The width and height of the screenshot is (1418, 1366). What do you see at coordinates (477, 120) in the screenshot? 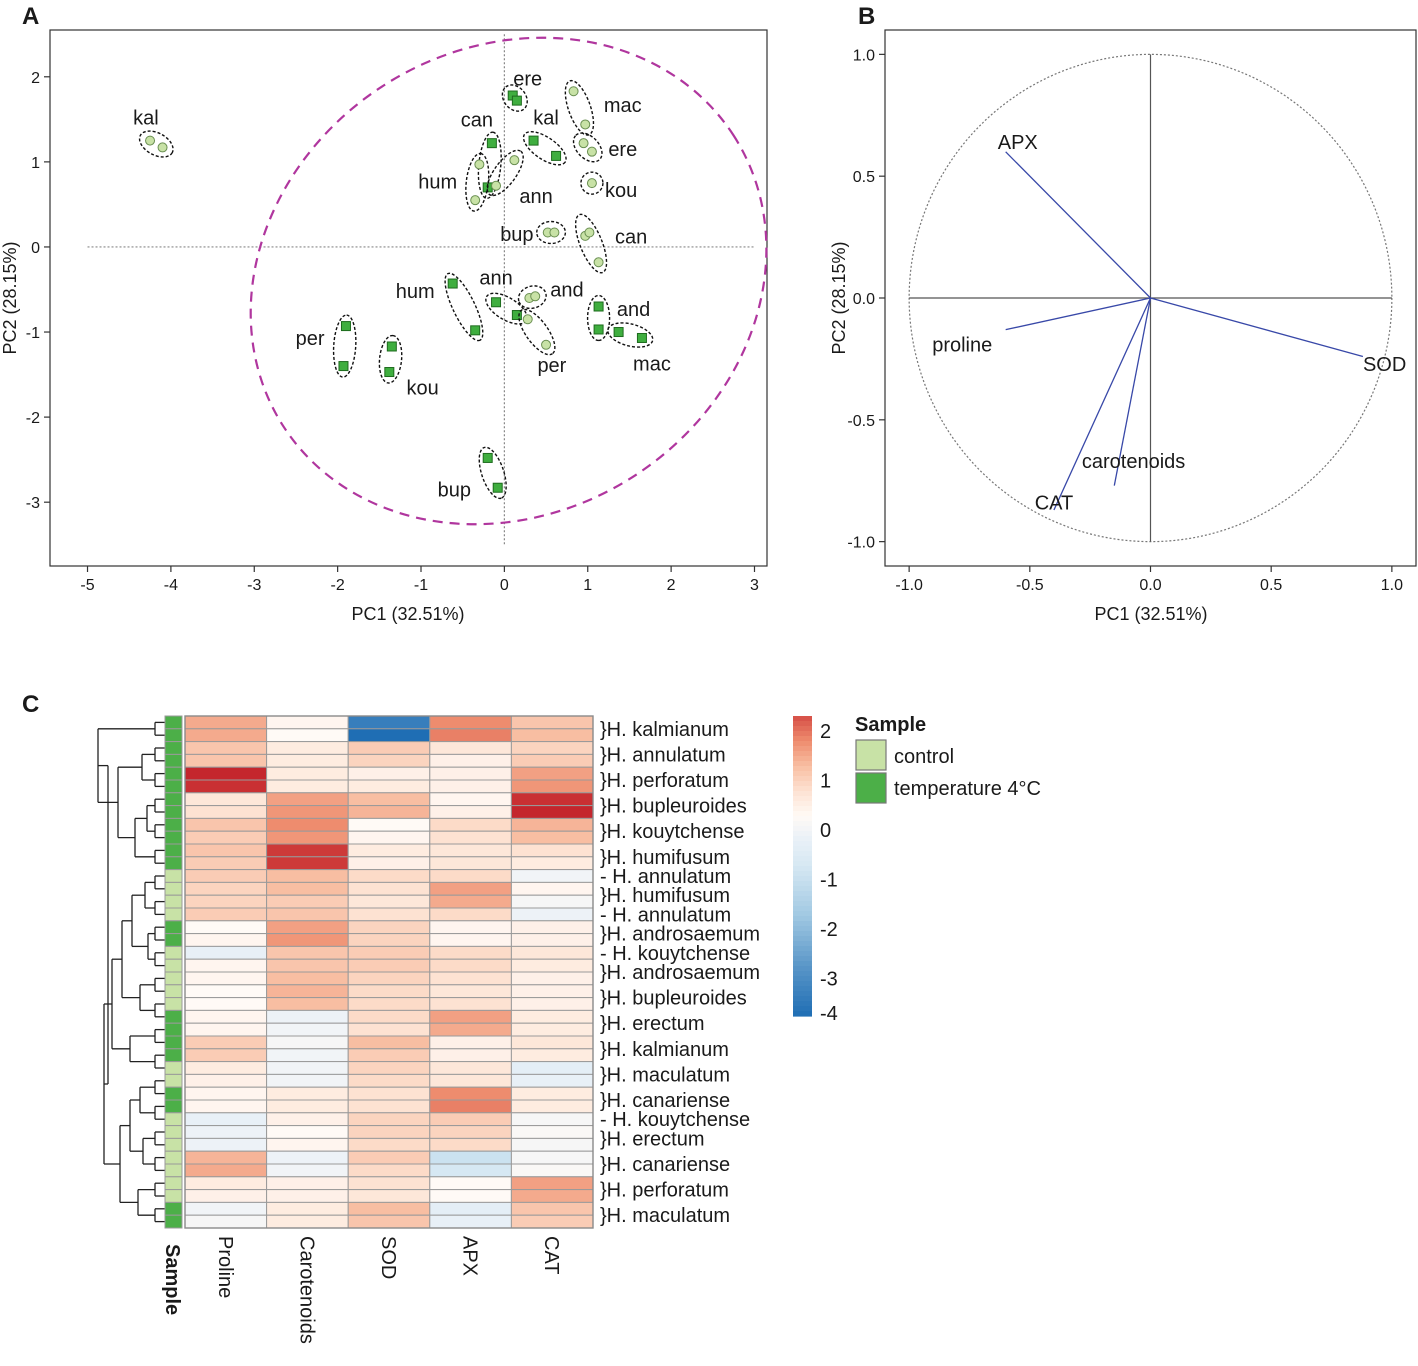
I see `group-label: can` at bounding box center [477, 120].